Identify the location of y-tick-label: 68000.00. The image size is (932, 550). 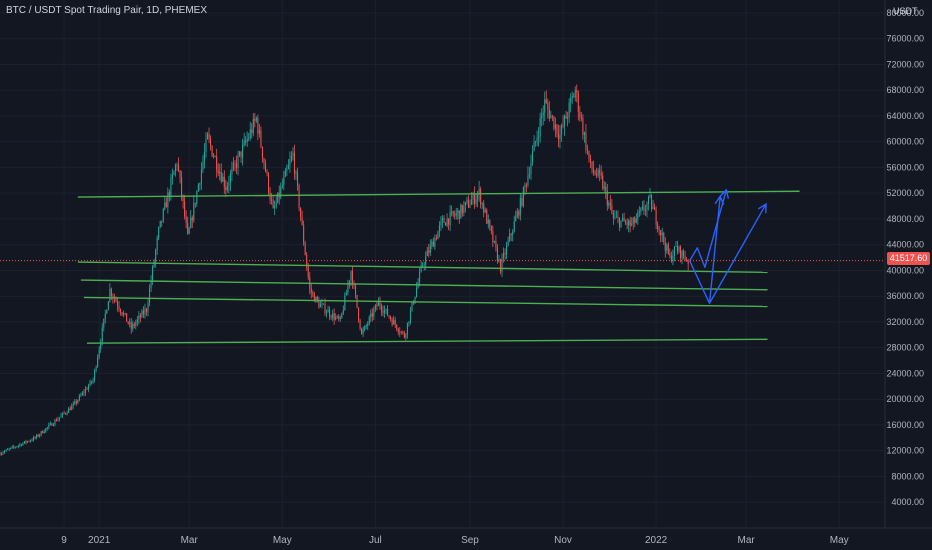
(905, 90).